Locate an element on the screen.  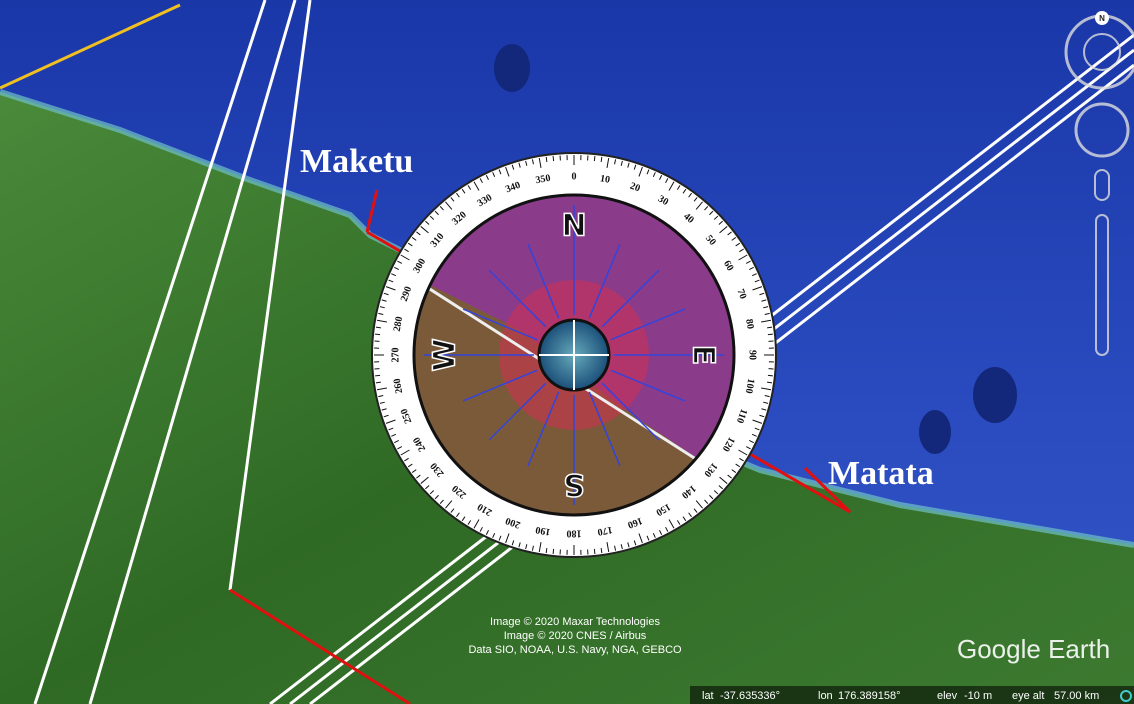
degree-label: 200 is located at coordinates (513, 522).